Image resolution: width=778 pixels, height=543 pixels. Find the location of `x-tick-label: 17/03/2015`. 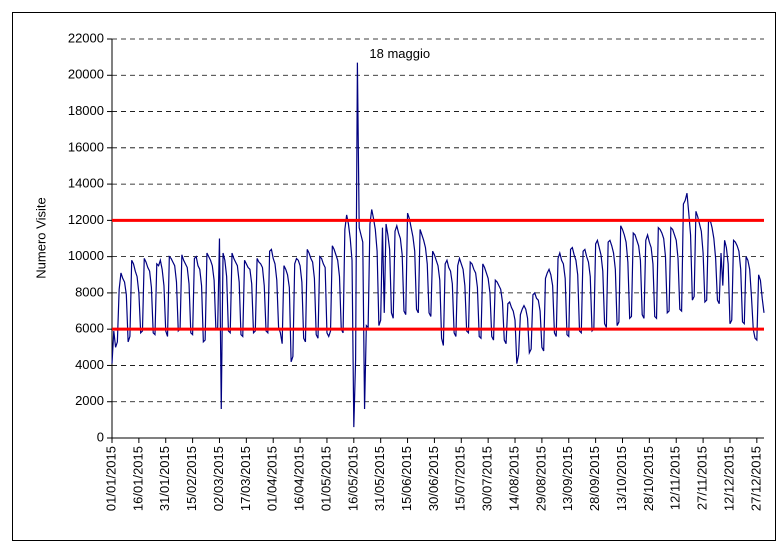

x-tick-label: 17/03/2015 is located at coordinates (245, 478).